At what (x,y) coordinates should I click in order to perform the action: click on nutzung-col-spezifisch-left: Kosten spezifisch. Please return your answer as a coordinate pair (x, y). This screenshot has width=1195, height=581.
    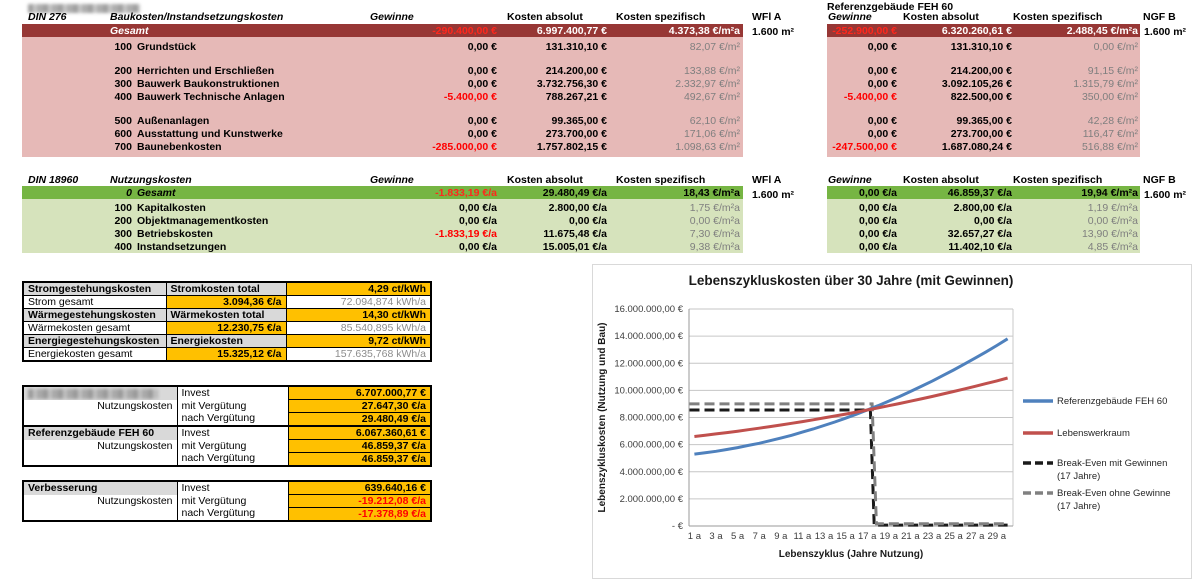
    Looking at the image, I should click on (661, 180).